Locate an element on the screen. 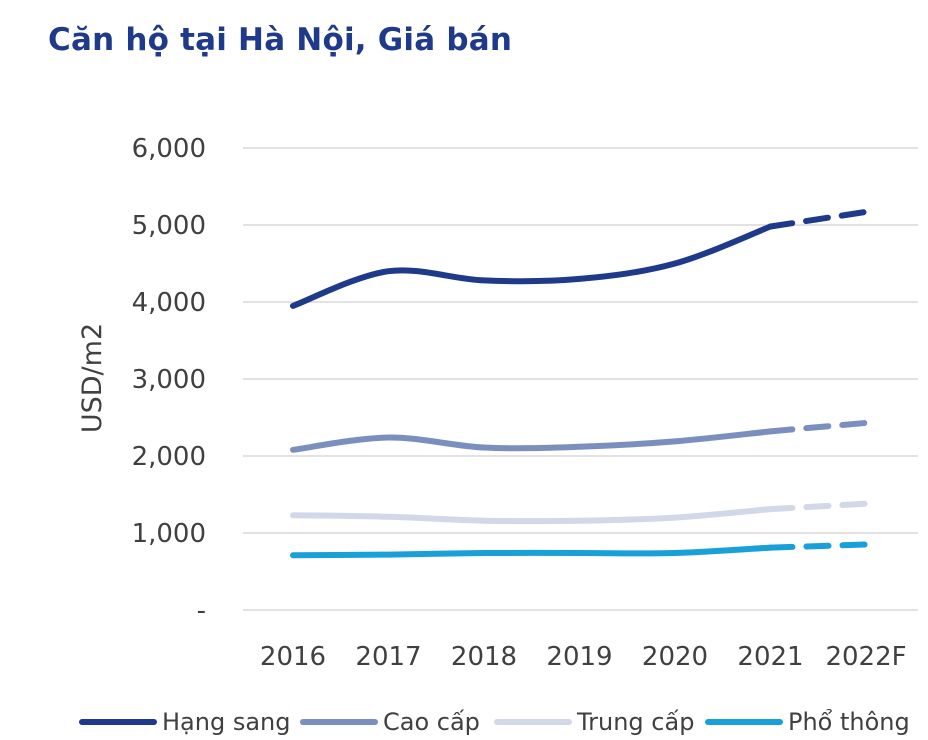 This screenshot has height=740, width=928. y-tick-label: 1,000 is located at coordinates (169, 534).